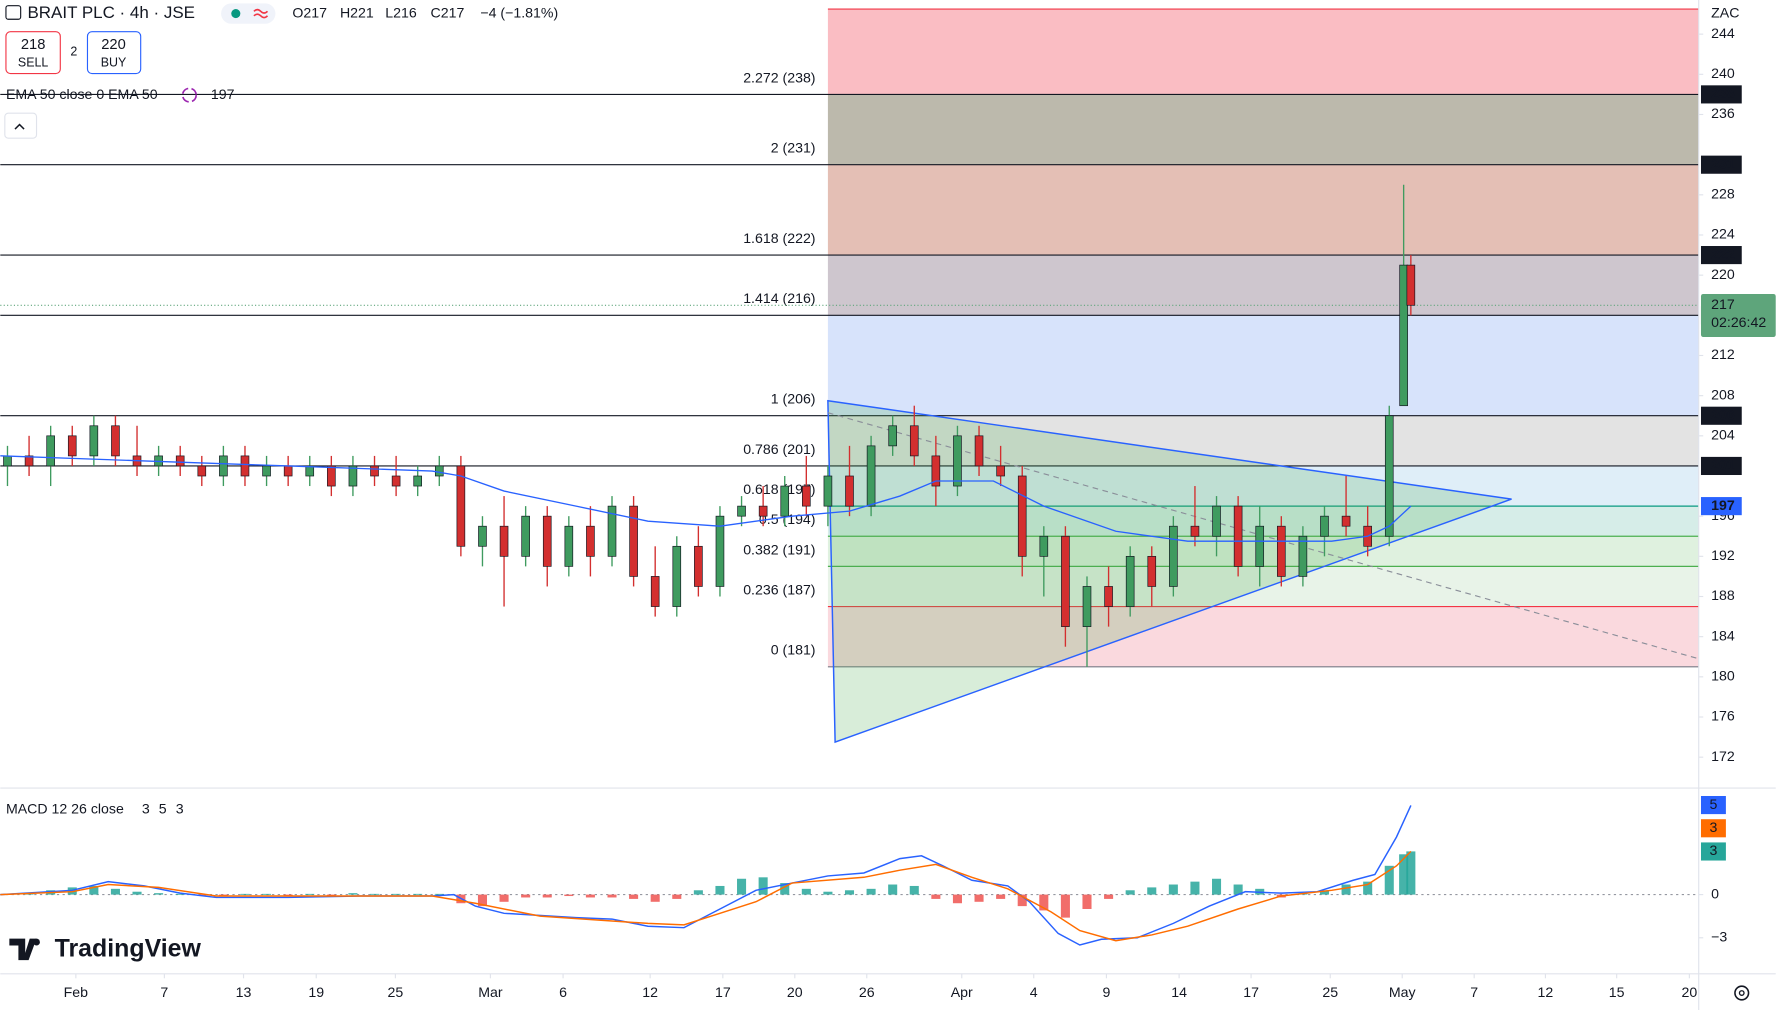 The height and width of the screenshot is (1010, 1776). Describe the element at coordinates (1721, 506) in the screenshot. I see `ema-tag` at that location.